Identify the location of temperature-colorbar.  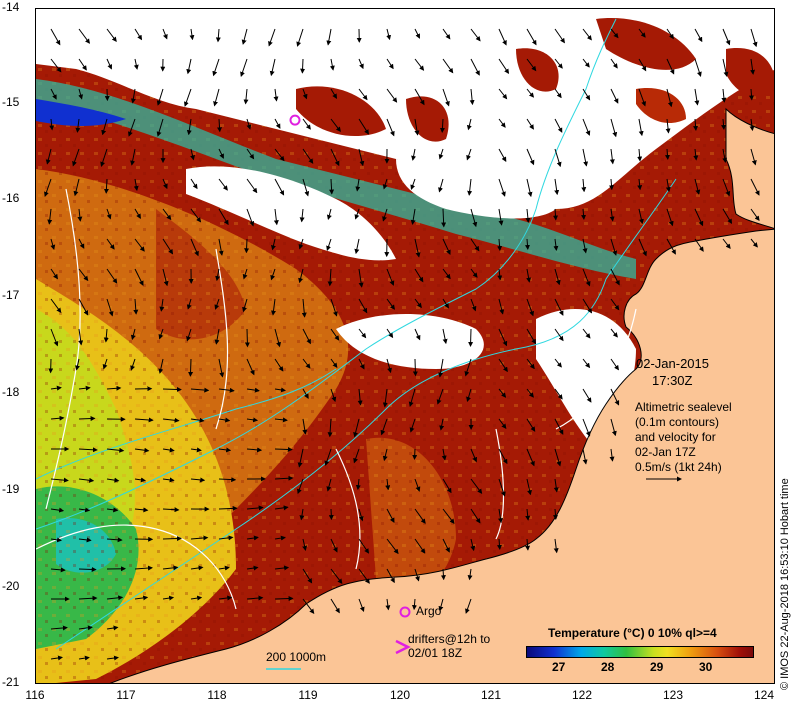
(640, 652).